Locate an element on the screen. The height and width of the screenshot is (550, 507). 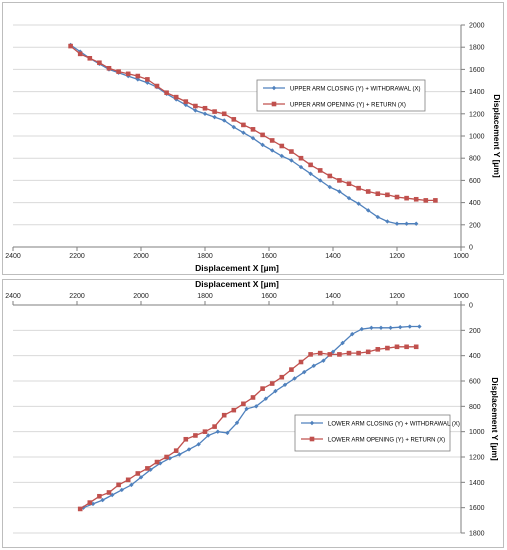
y-tick-label: 600 is located at coordinates (475, 181).